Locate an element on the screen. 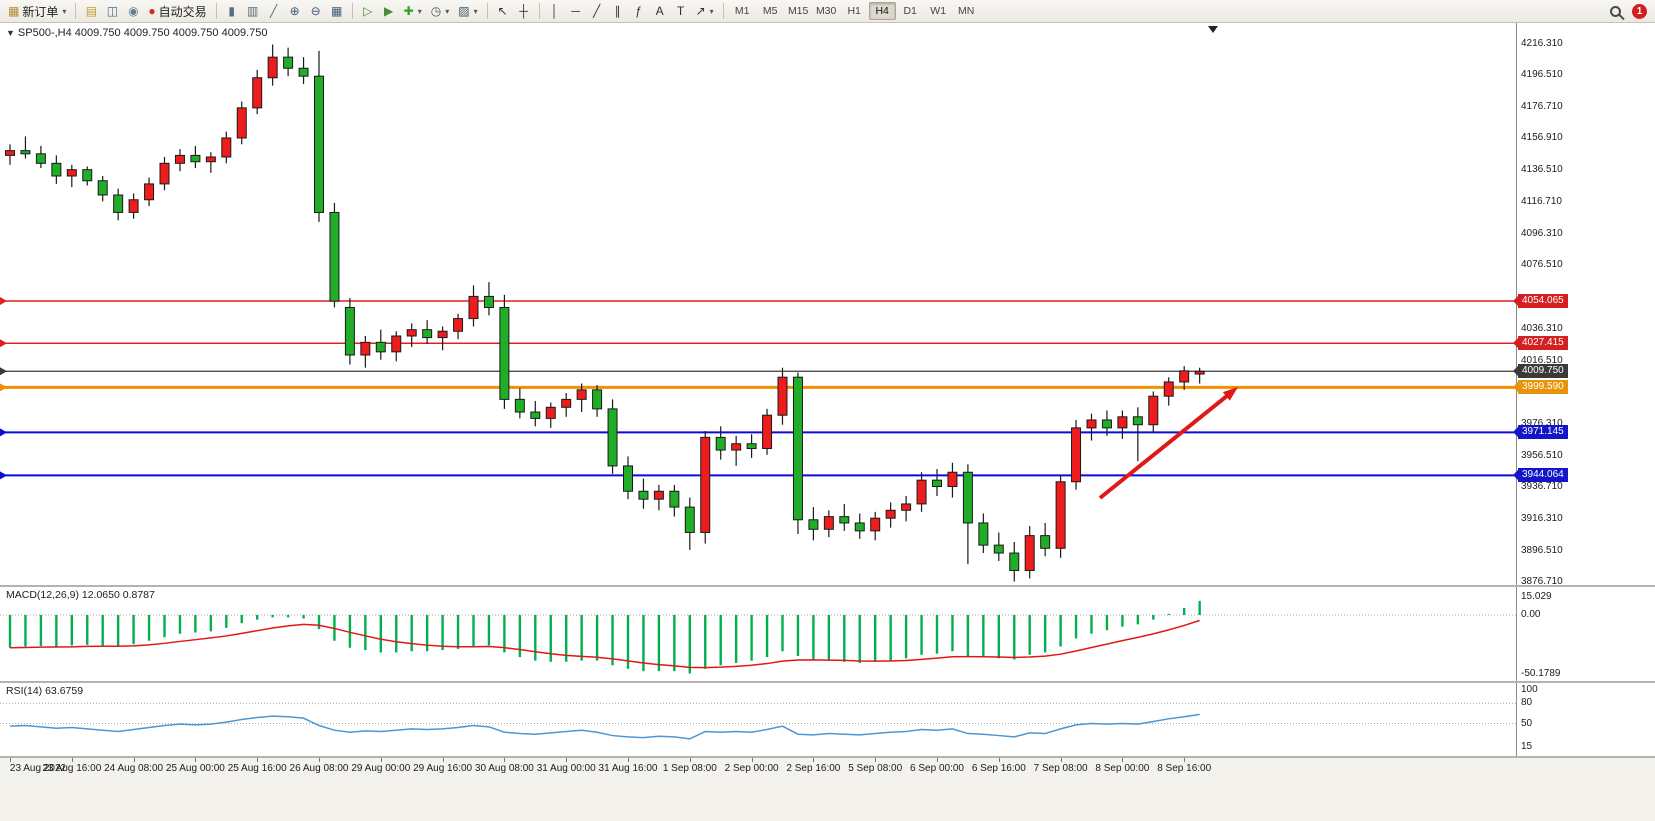  price-line-badge: 4027.415 is located at coordinates (1540, 343).